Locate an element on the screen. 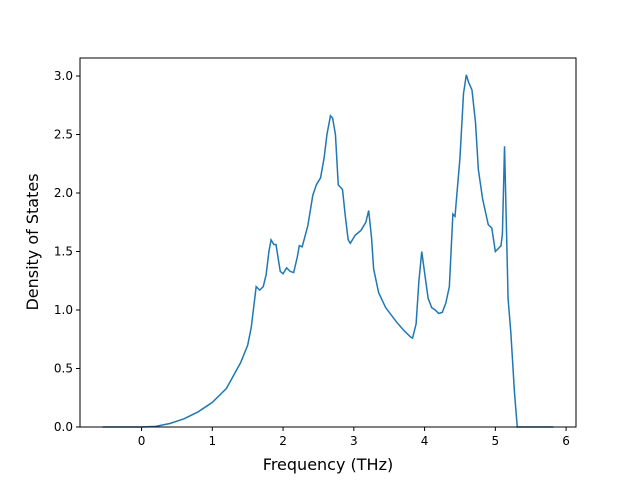 This screenshot has height=480, width=640. y-tick-label: 2.5 is located at coordinates (63, 135).